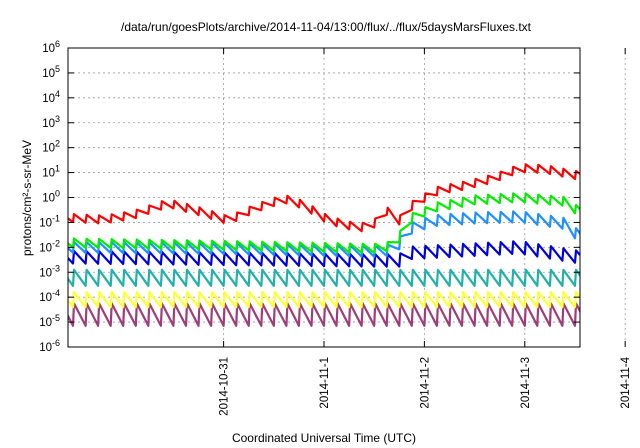 This screenshot has height=448, width=640. What do you see at coordinates (51, 97) in the screenshot?
I see `y-tick-label: 10⁴` at bounding box center [51, 97].